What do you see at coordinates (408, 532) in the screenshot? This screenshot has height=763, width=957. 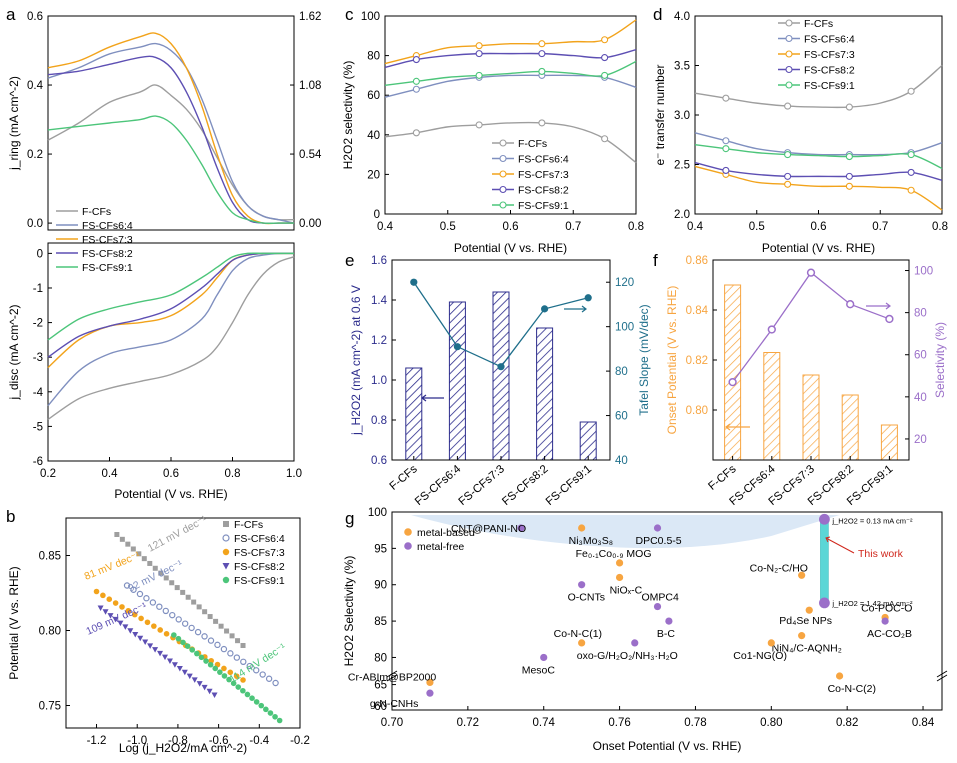 I see `panel-g-legend-marker` at bounding box center [408, 532].